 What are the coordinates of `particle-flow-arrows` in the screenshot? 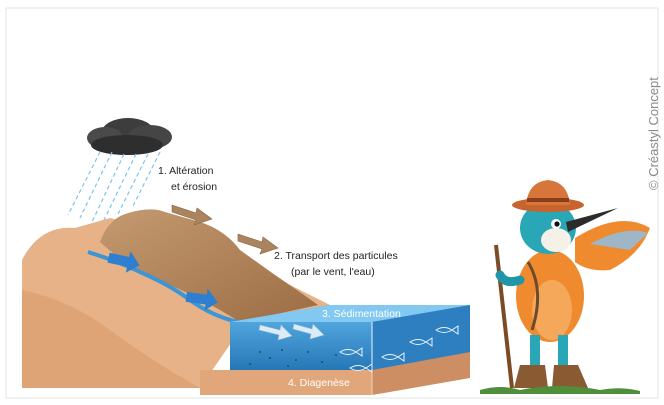 It's located at (291, 332).